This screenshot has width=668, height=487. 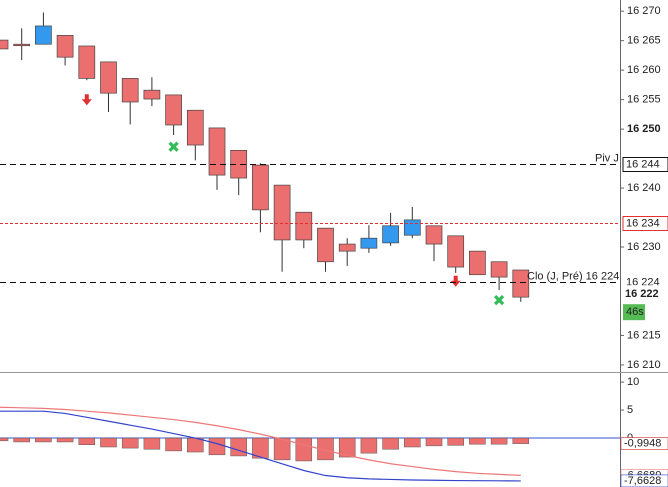 What do you see at coordinates (644, 188) in the screenshot?
I see `y-tick-label: 16 240` at bounding box center [644, 188].